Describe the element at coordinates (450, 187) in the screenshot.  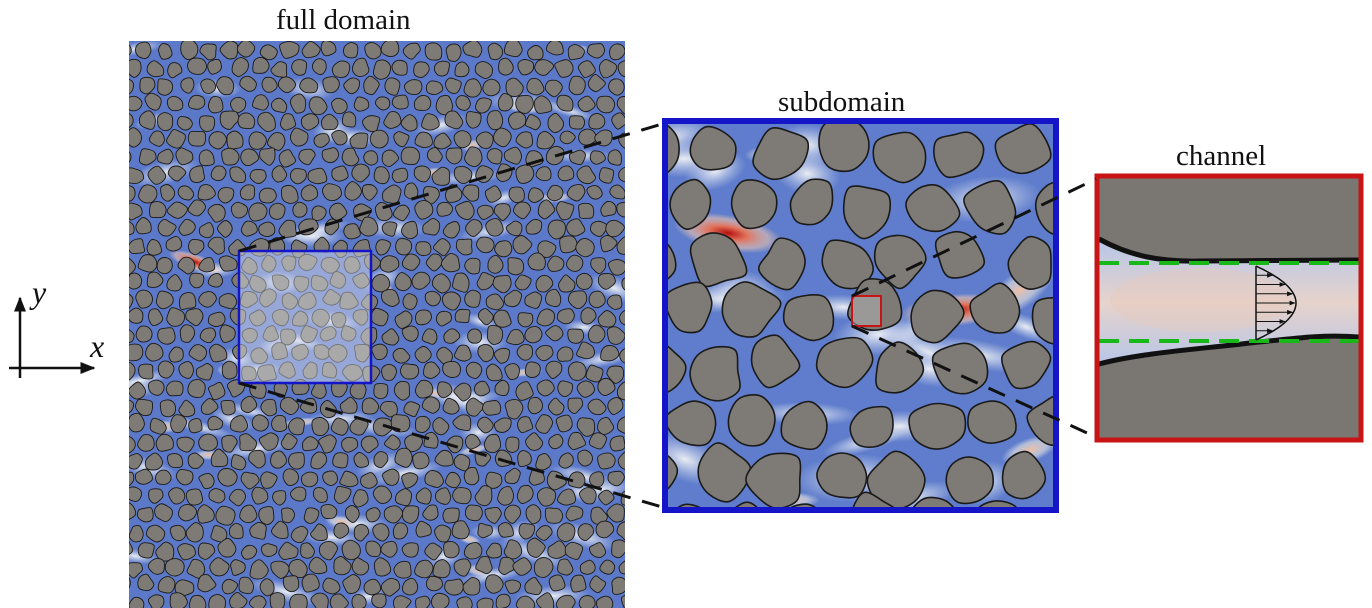
I see `zoom-line-full-to-sub-top` at that location.